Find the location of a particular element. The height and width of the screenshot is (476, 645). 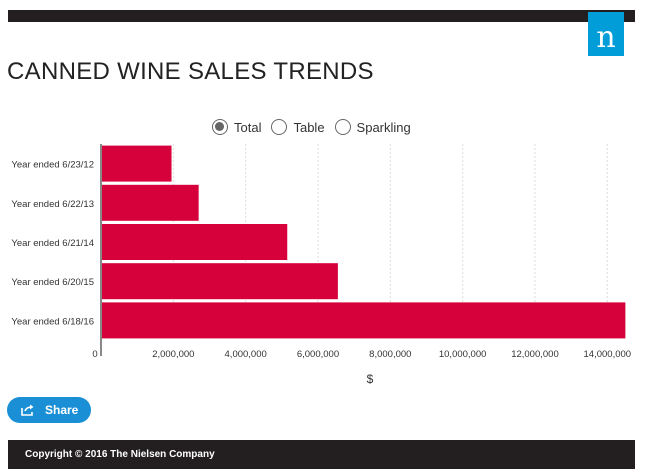

share-button: Share is located at coordinates (49, 410).